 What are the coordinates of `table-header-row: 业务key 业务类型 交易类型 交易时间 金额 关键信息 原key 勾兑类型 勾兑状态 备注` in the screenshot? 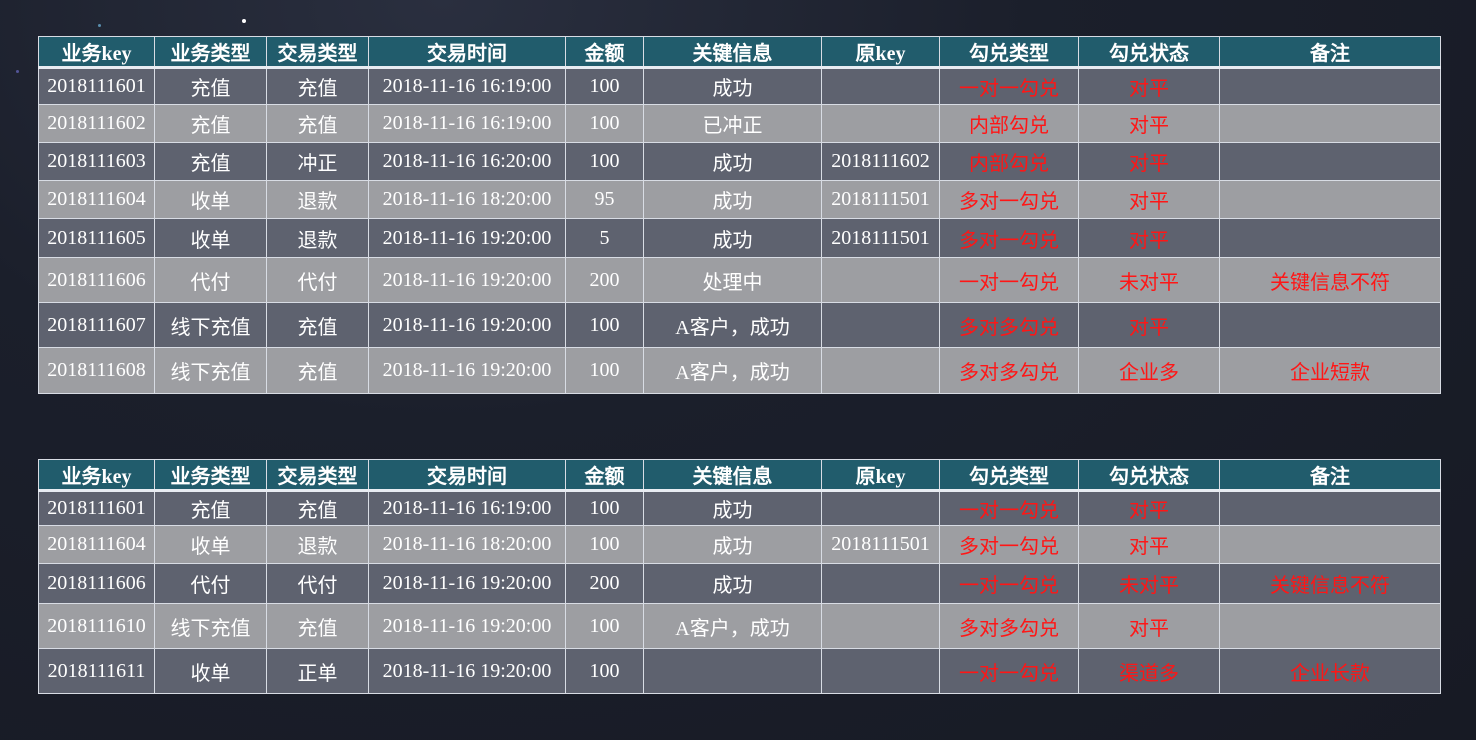 It's located at (739, 475).